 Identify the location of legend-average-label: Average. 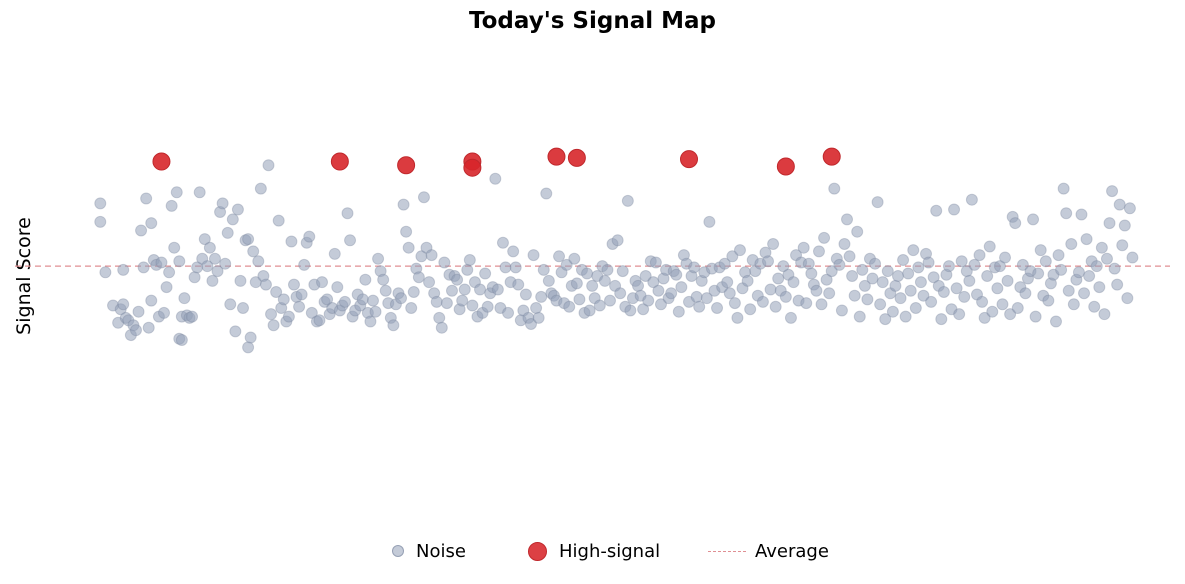
(792, 551).